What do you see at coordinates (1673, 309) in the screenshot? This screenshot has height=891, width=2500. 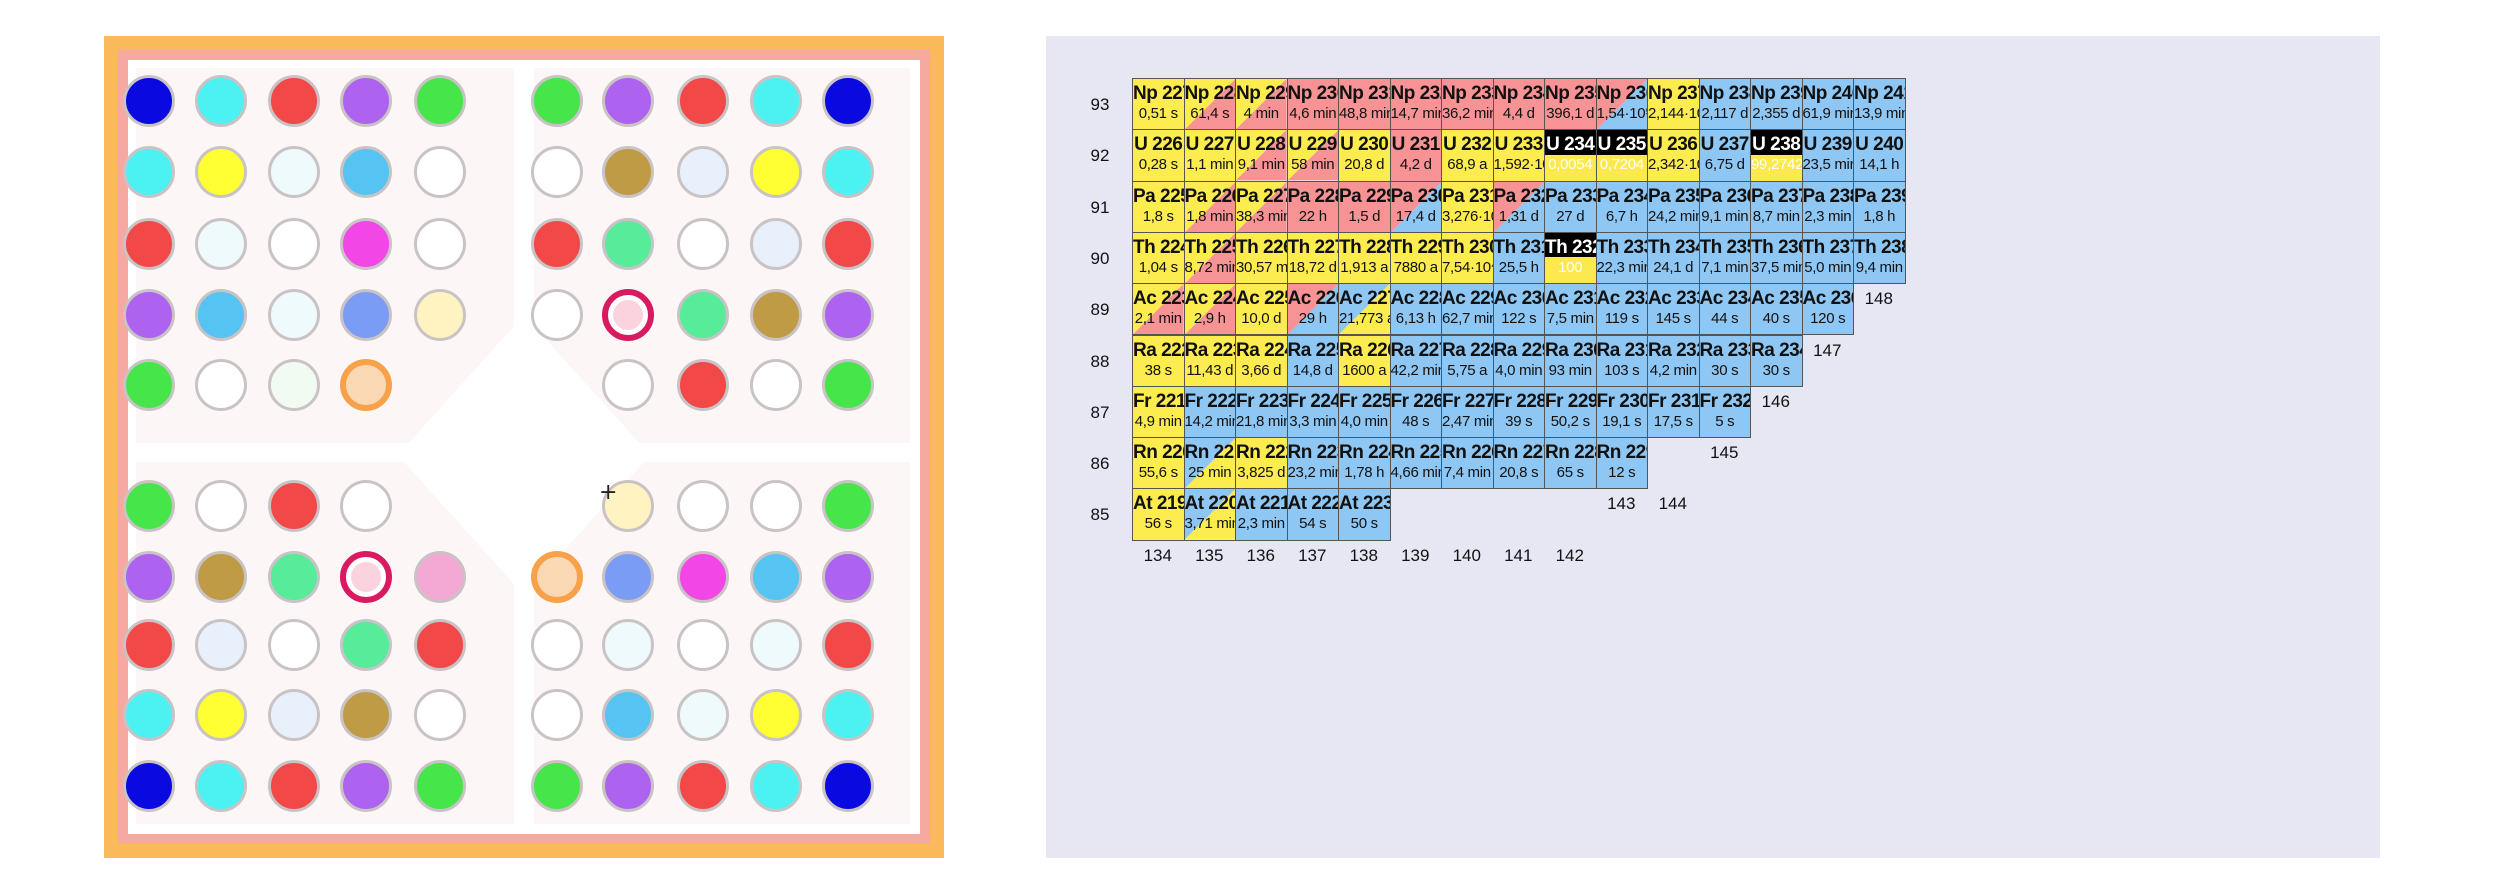 I see `nuclide-cell: Ac 233145 s` at bounding box center [1673, 309].